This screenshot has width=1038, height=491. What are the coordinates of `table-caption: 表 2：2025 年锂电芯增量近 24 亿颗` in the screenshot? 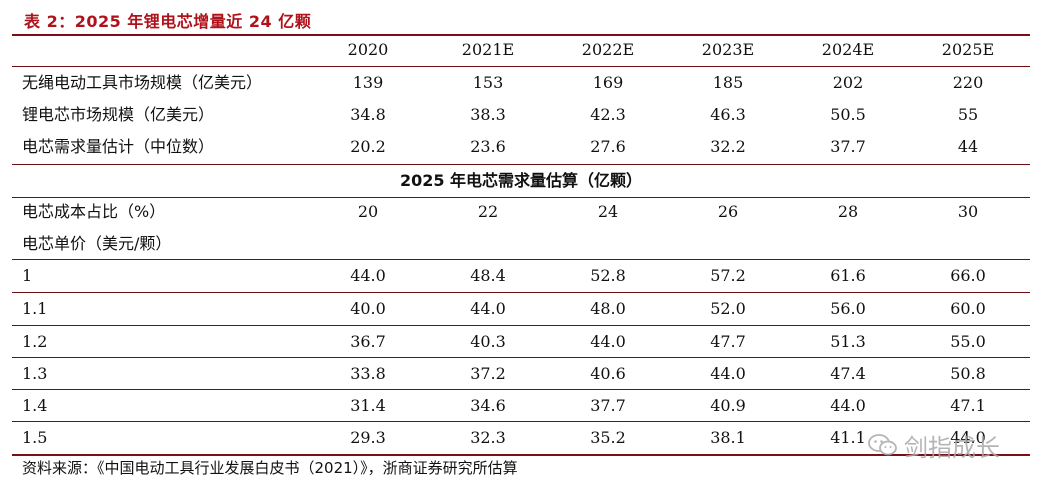 It's located at (168, 21).